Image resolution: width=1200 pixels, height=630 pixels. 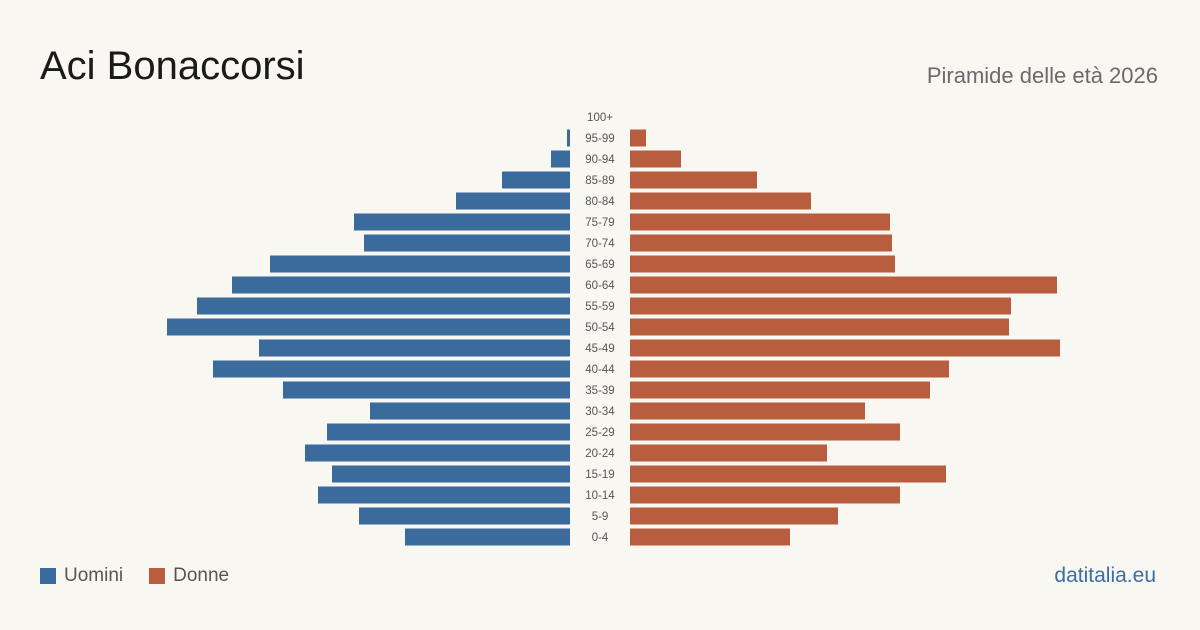 I want to click on age-label-70-74: 70-74, so click(x=600, y=244).